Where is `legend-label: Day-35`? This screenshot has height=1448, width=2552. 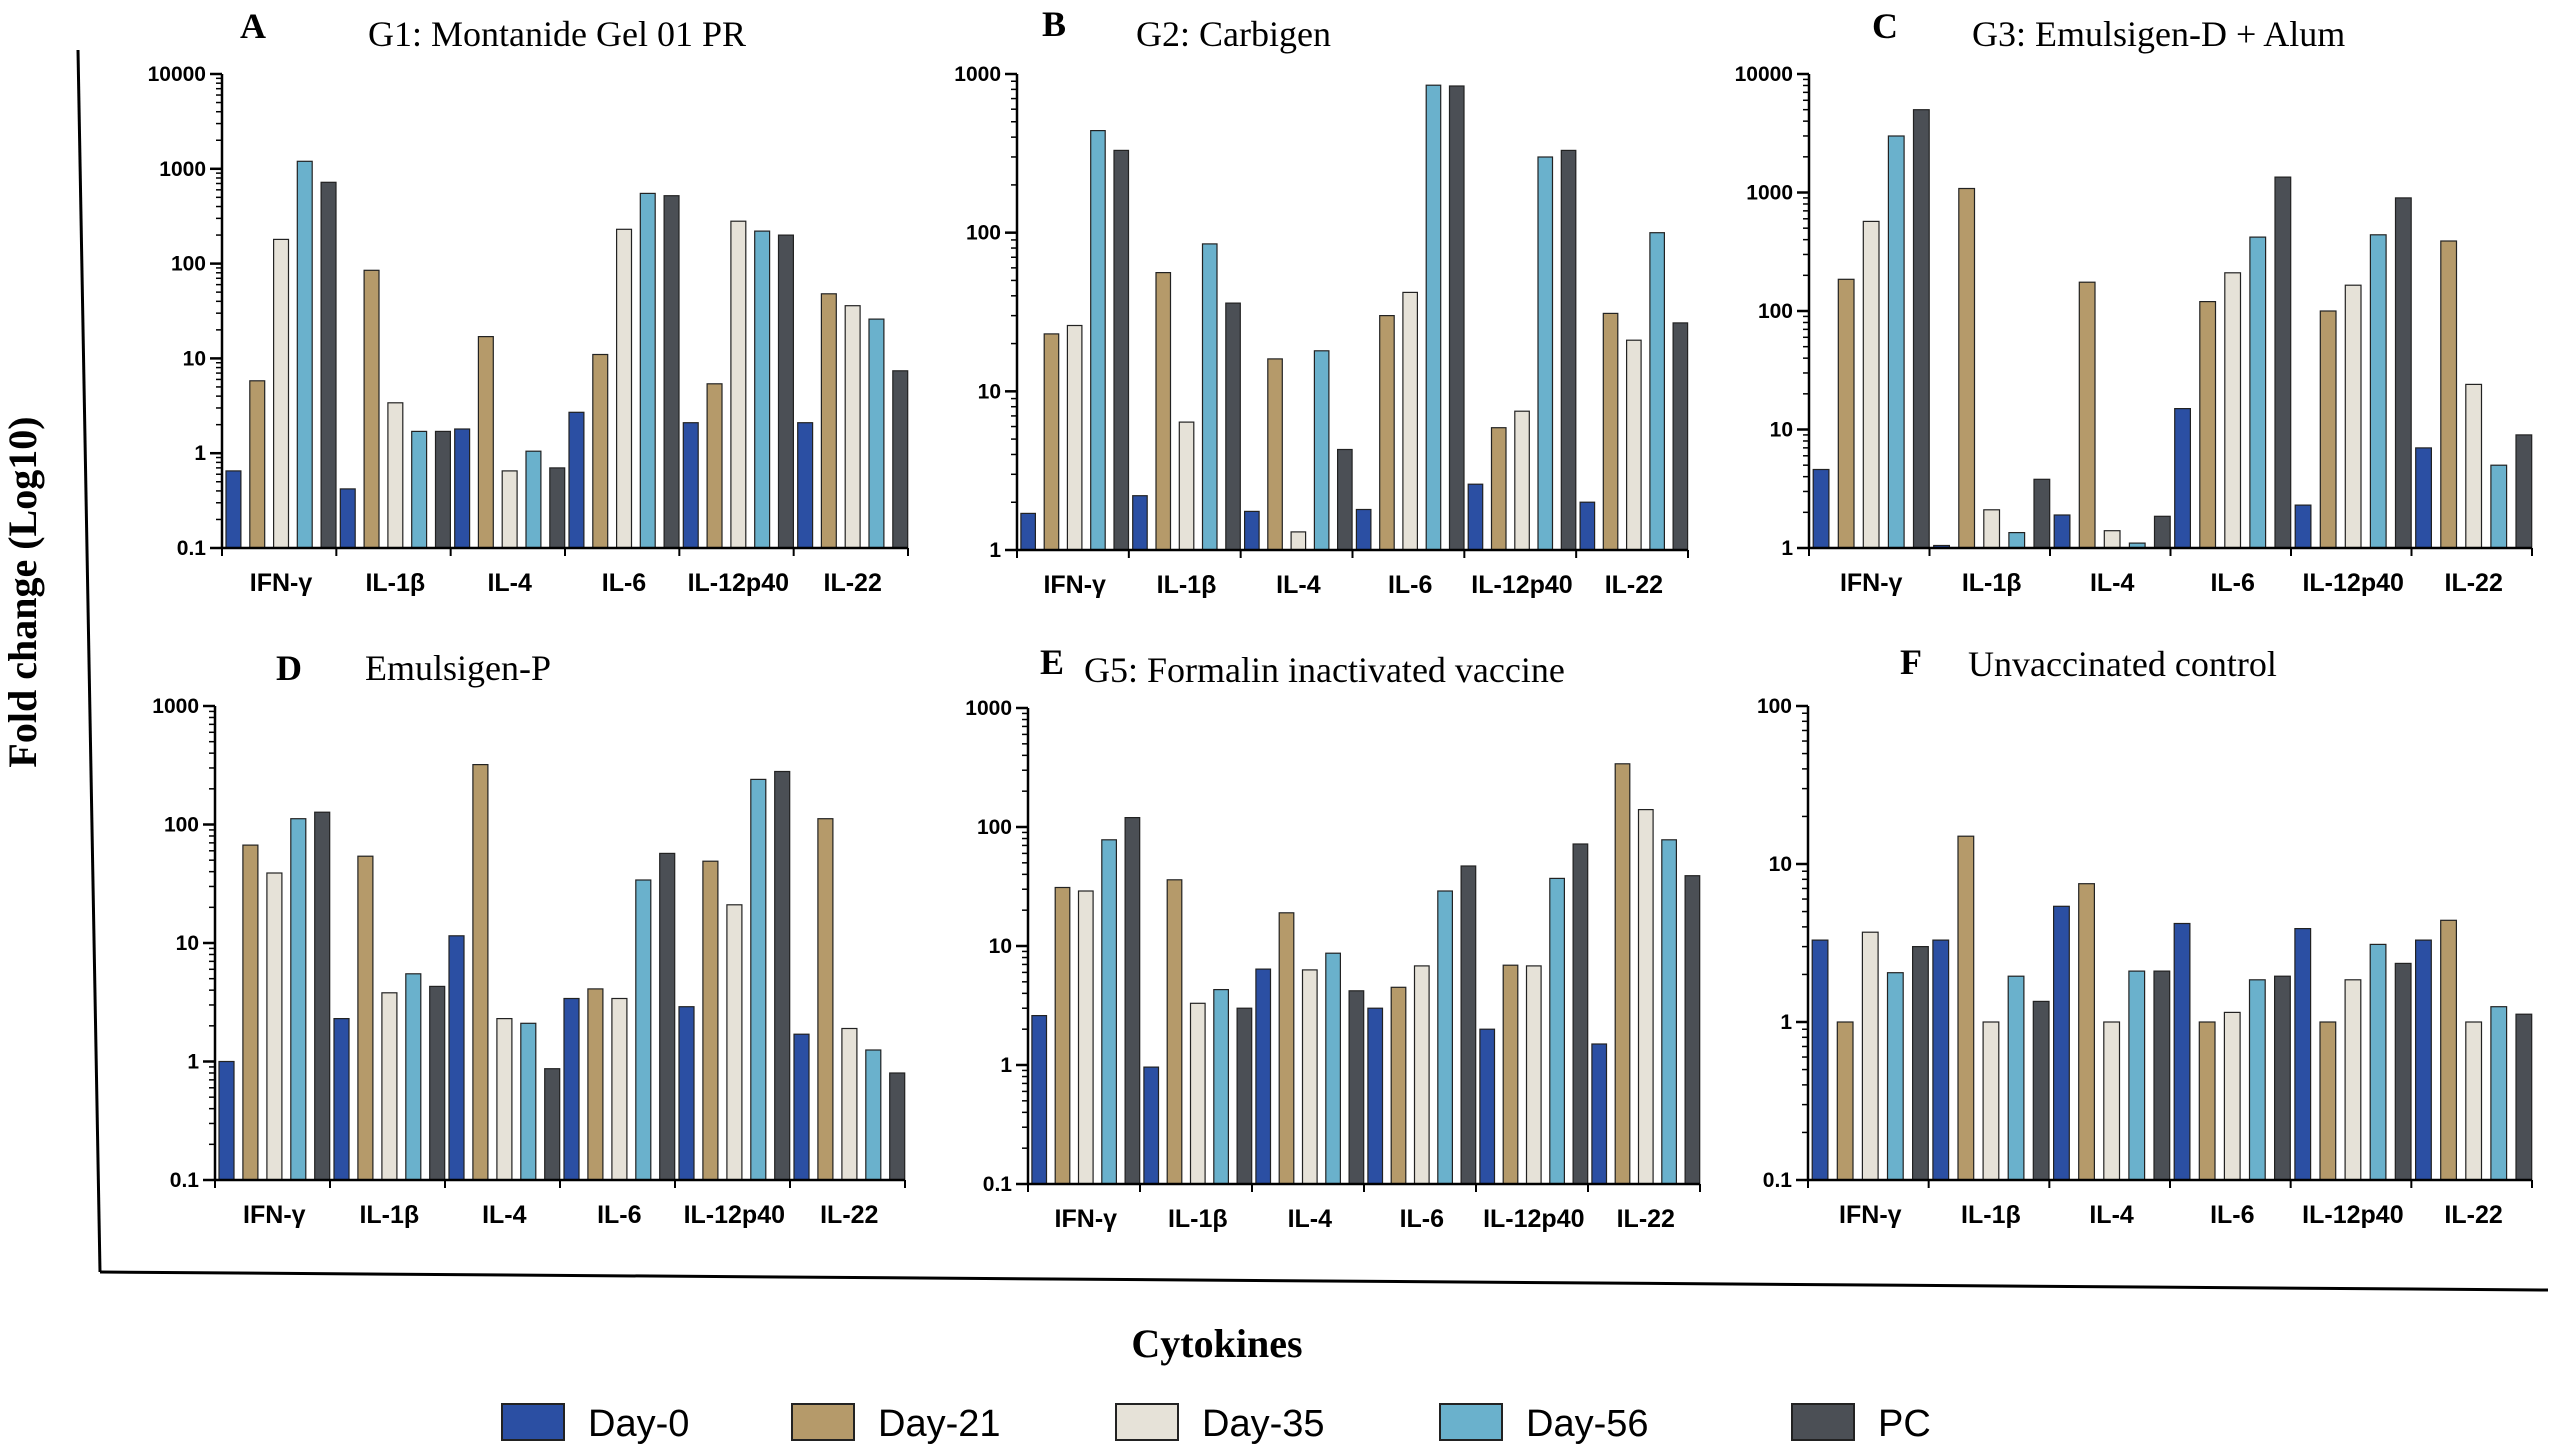
legend-label: Day-35 is located at coordinates (1263, 1424).